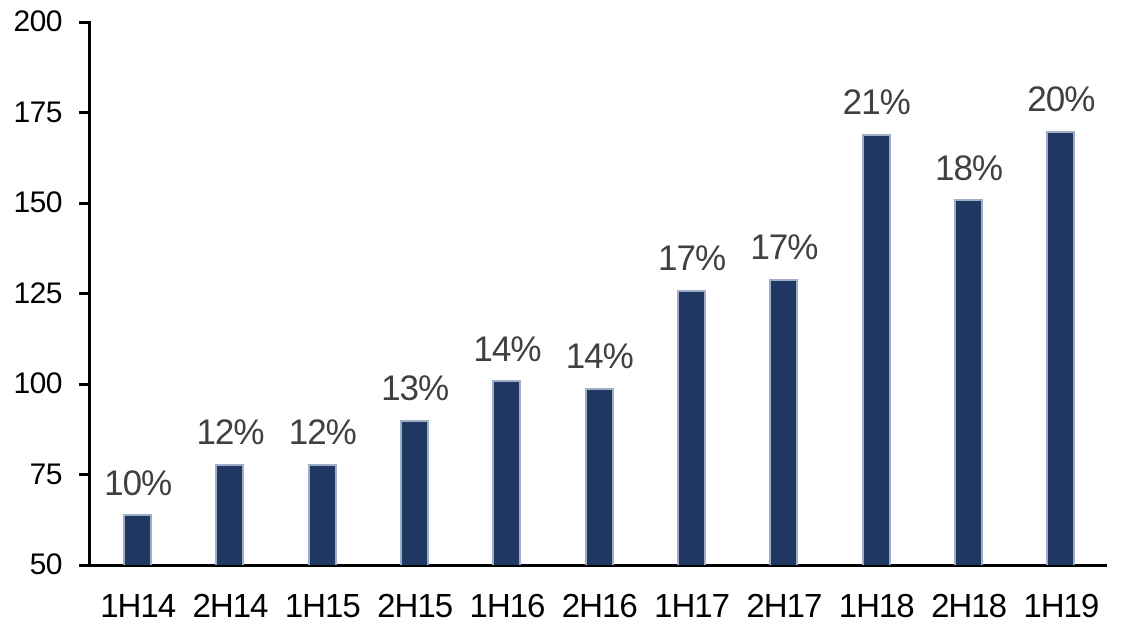 This screenshot has height=641, width=1129. What do you see at coordinates (969, 382) in the screenshot?
I see `bar-2H18` at bounding box center [969, 382].